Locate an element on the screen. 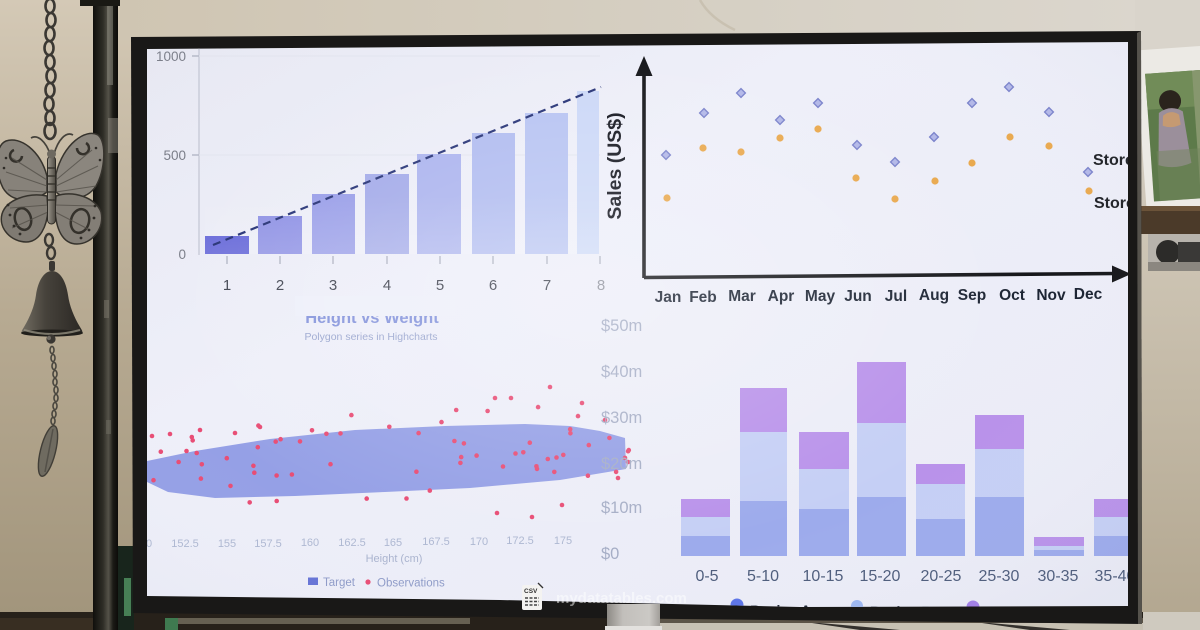 The width and height of the screenshot is (1200, 630). svg-text: mydatatables.com is located at coordinates (621, 598).